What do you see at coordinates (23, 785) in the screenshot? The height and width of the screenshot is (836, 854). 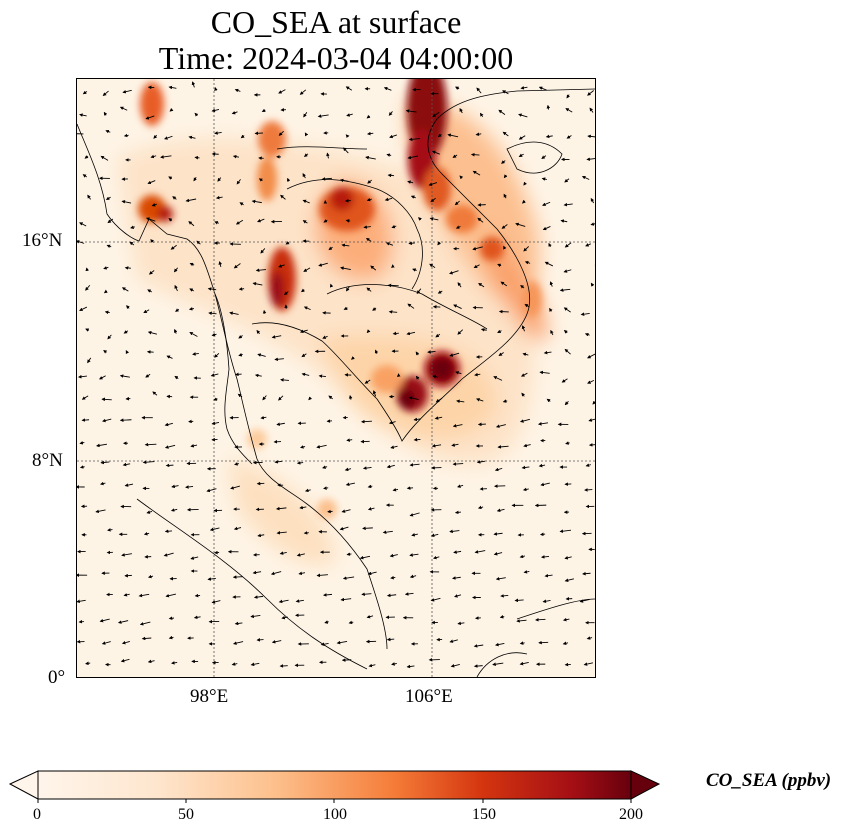 I see `colorbar-extend-min` at bounding box center [23, 785].